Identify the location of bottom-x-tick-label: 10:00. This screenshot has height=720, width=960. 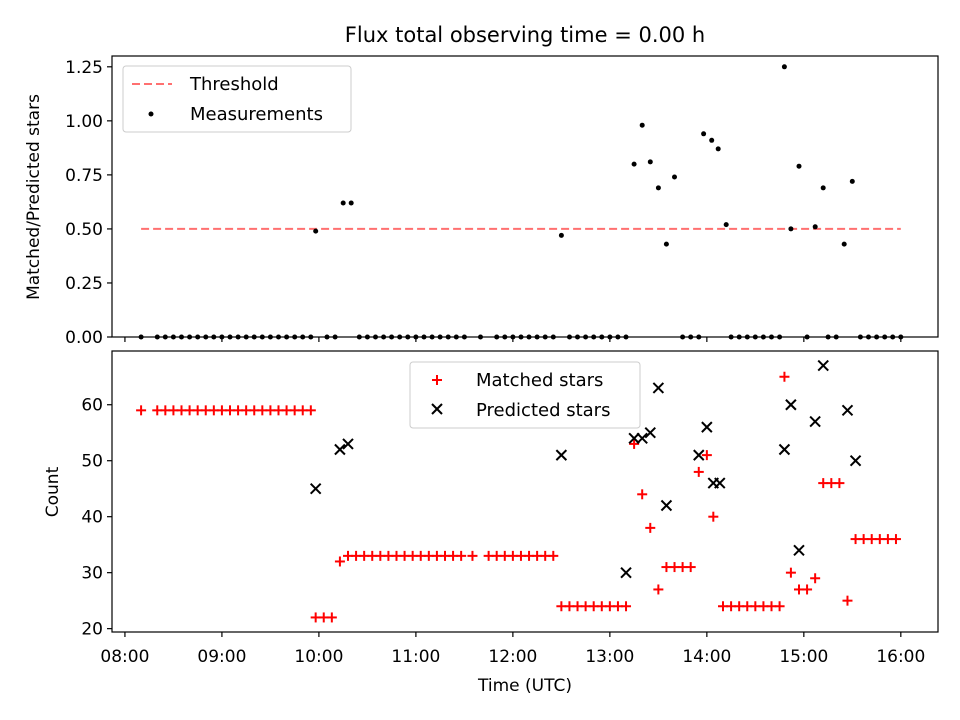
(318, 657).